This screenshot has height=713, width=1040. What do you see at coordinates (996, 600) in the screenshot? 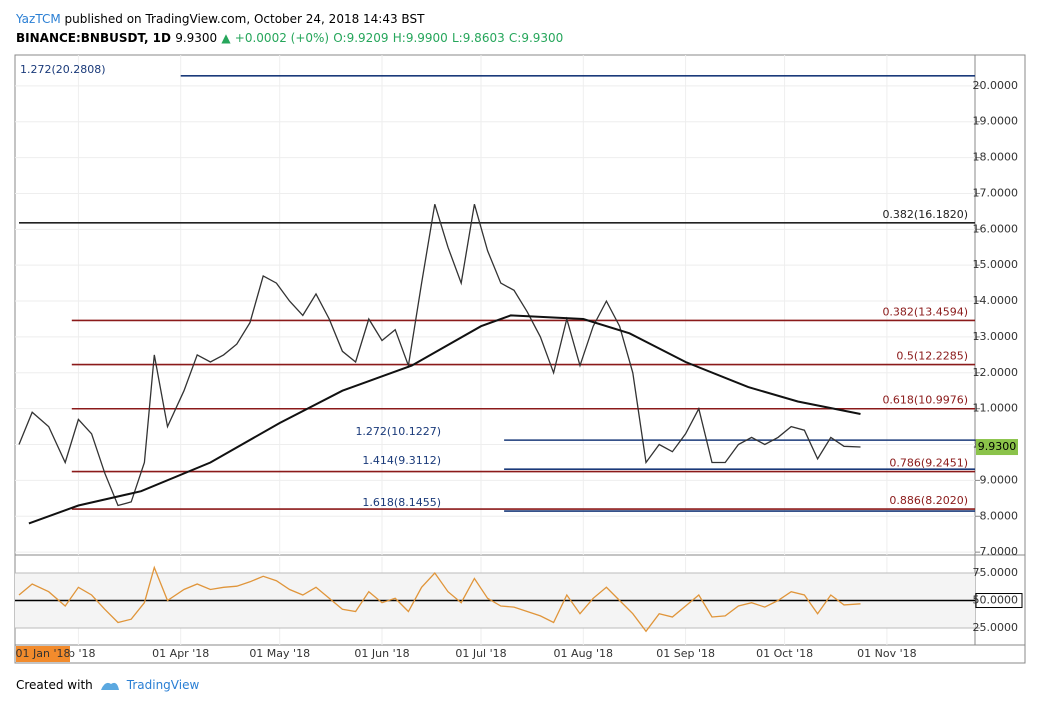
I see `y-tick-label: 50.0000` at bounding box center [996, 600].